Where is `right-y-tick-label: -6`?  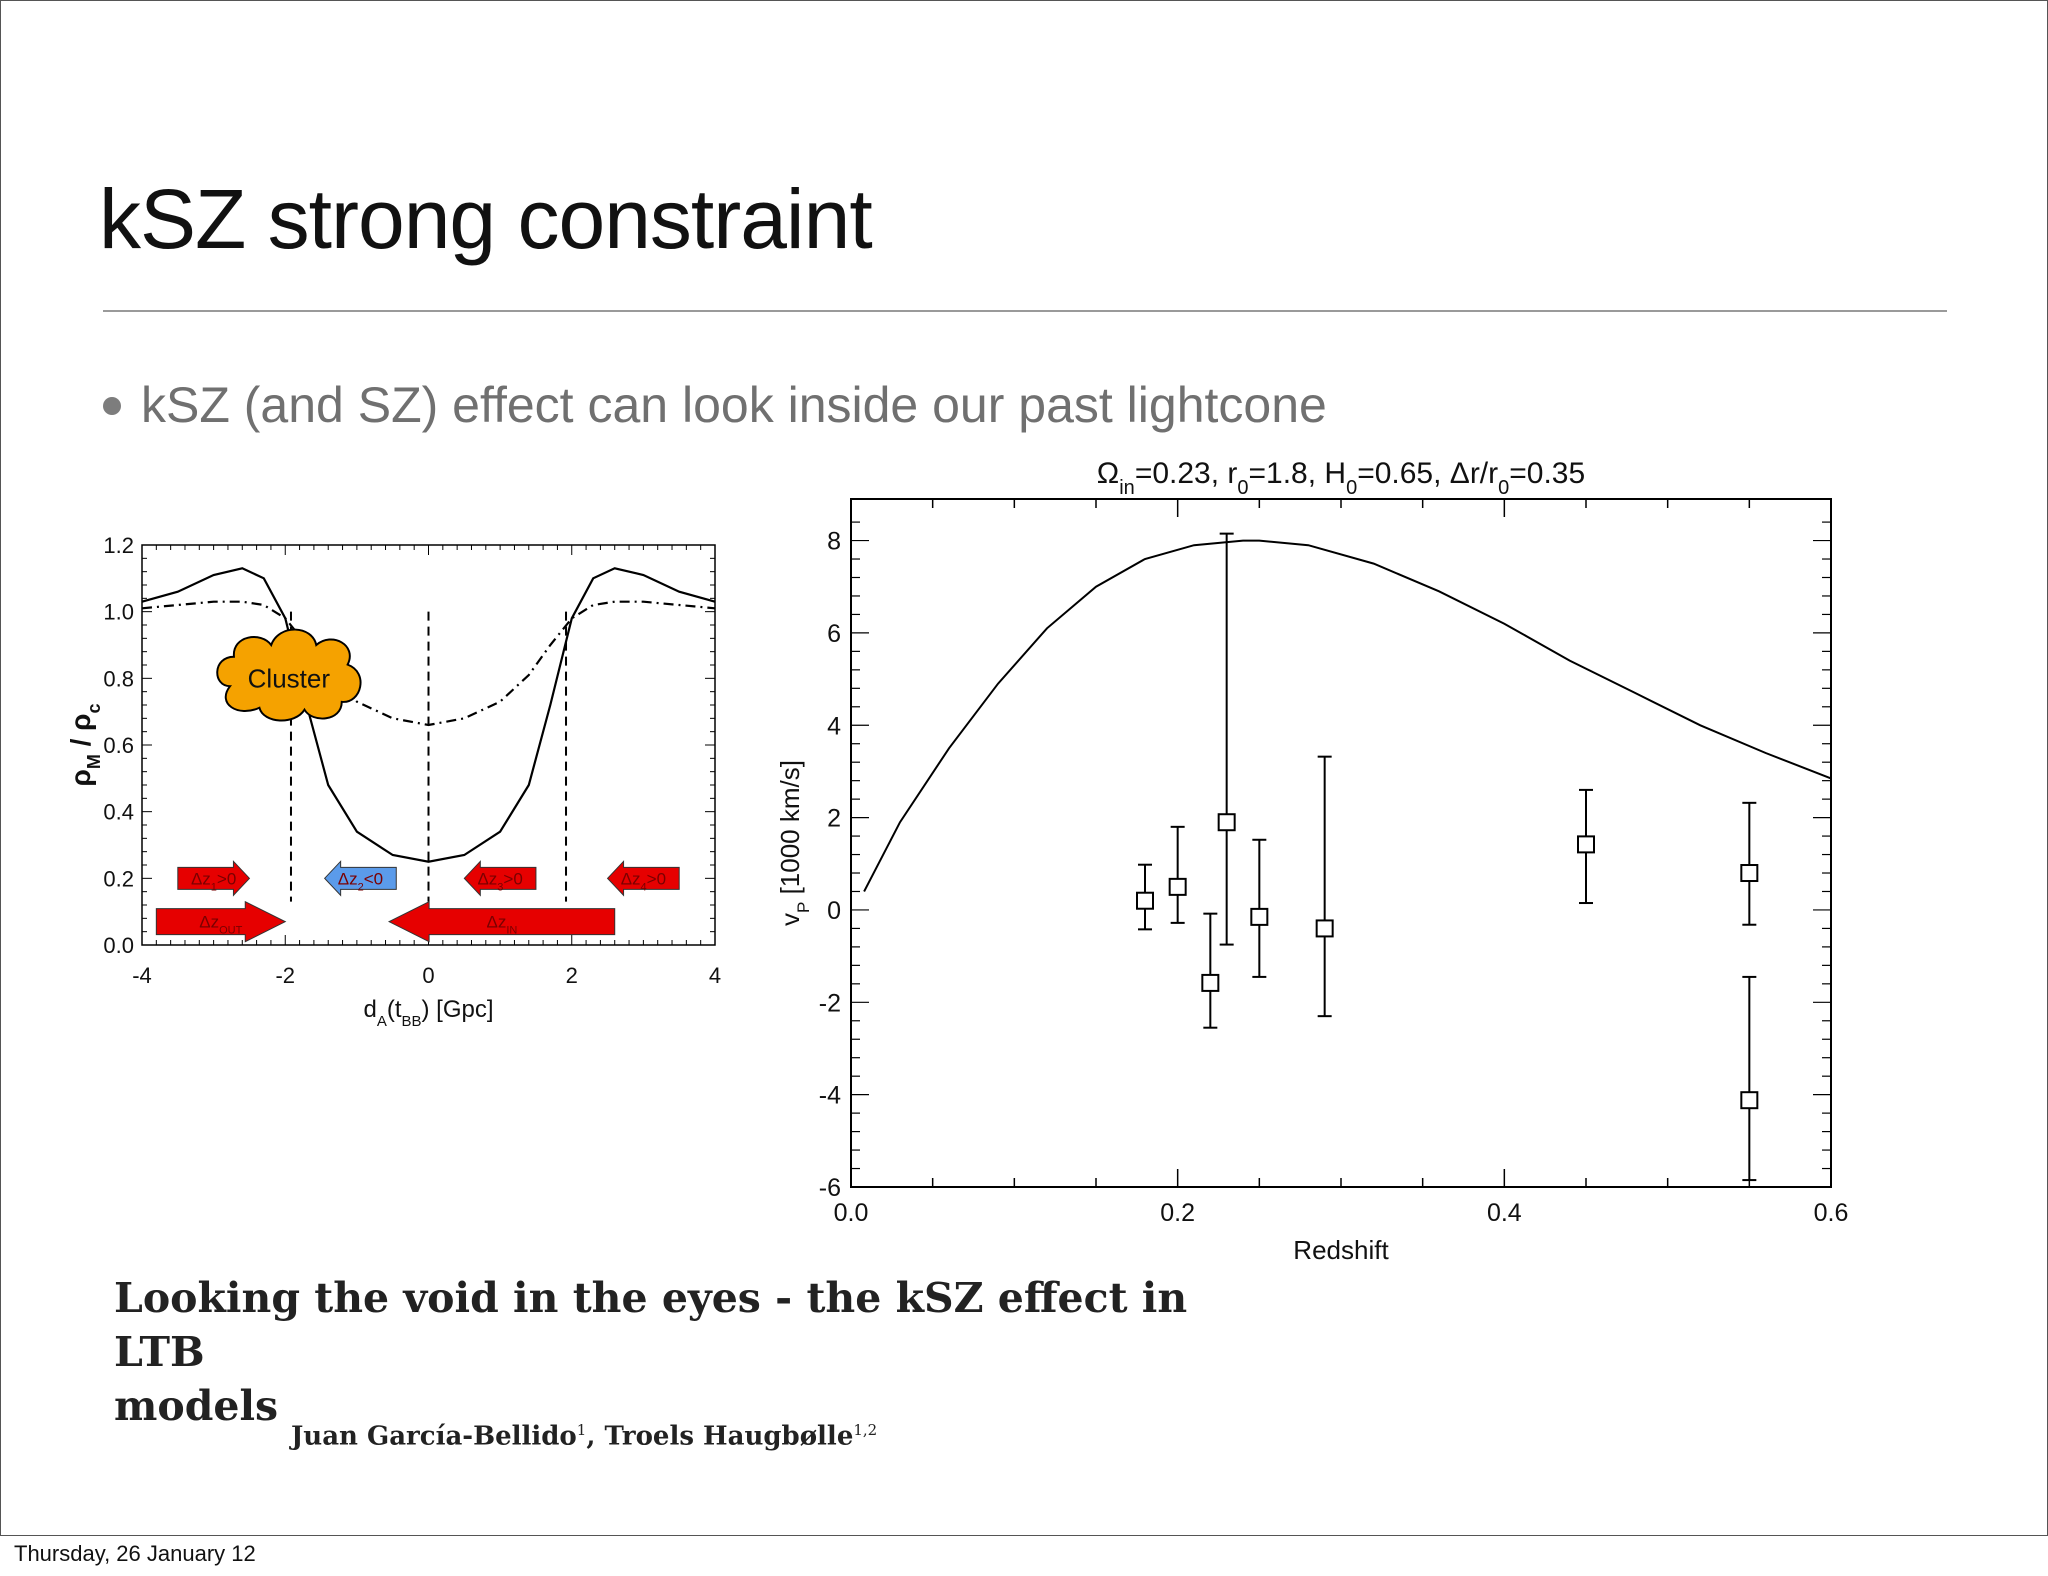
right-y-tick-label: -6 is located at coordinates (830, 1188).